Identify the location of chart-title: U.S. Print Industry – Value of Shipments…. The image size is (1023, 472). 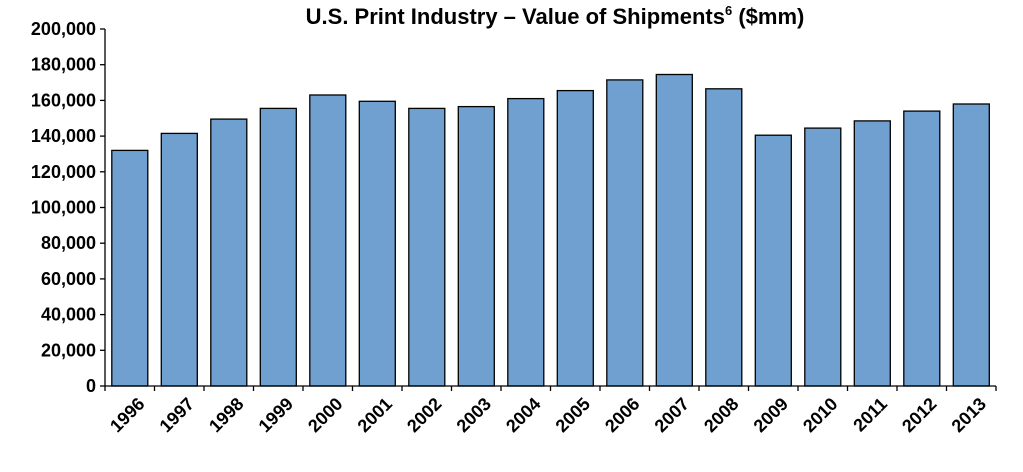
(555, 17).